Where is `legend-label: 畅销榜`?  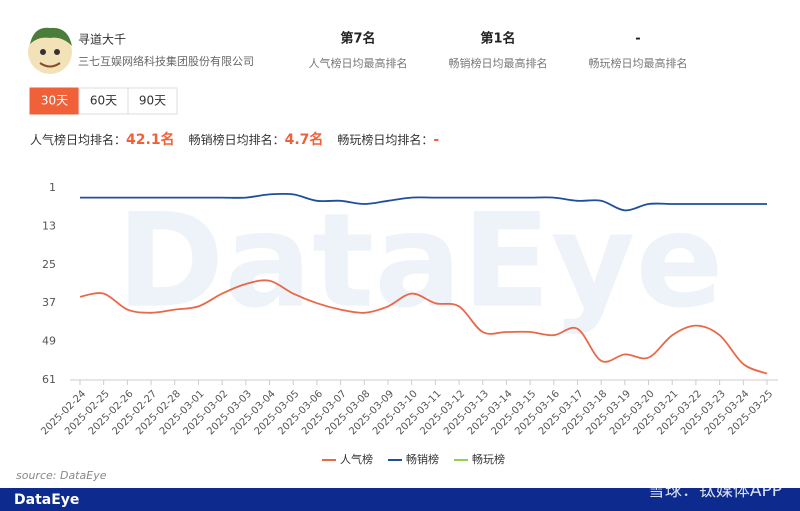
legend-label: 畅销榜 is located at coordinates (422, 459).